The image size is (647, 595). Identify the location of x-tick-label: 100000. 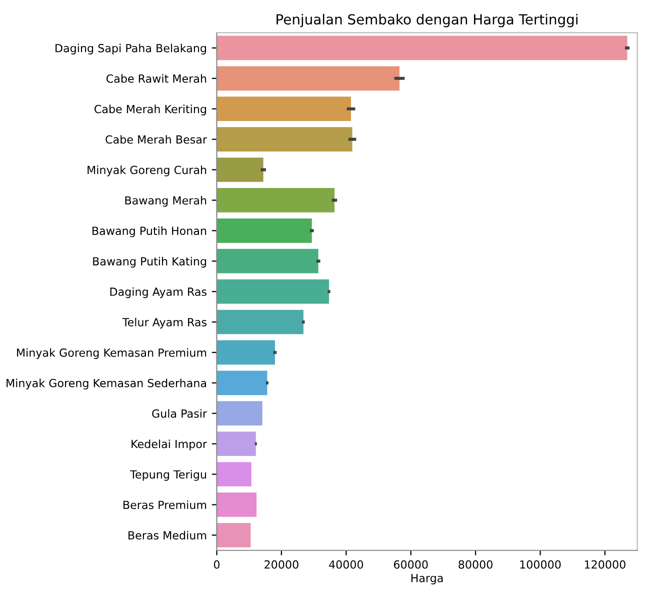
(540, 564).